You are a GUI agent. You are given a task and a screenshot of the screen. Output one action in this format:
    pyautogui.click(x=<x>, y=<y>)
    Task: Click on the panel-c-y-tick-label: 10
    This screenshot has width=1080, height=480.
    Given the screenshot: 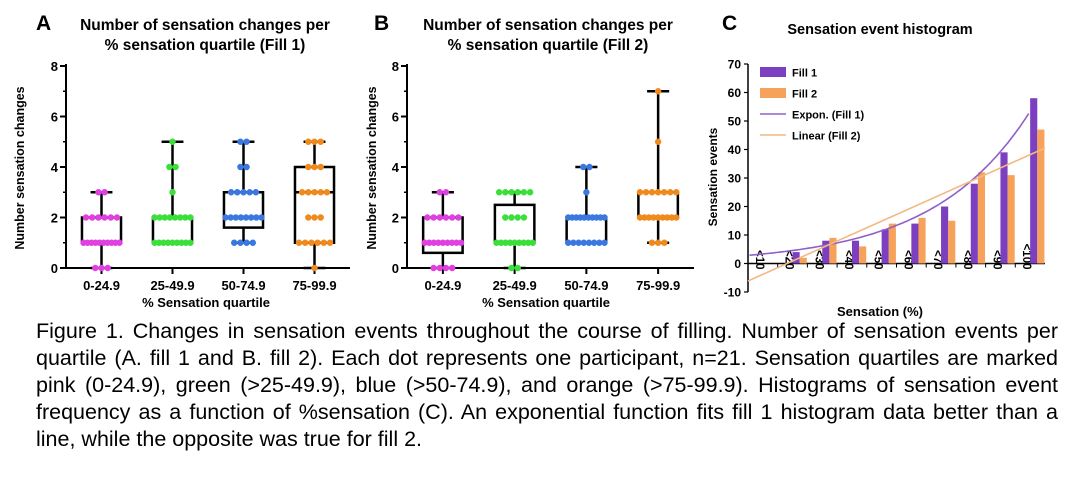 What is the action you would take?
    pyautogui.click(x=735, y=236)
    